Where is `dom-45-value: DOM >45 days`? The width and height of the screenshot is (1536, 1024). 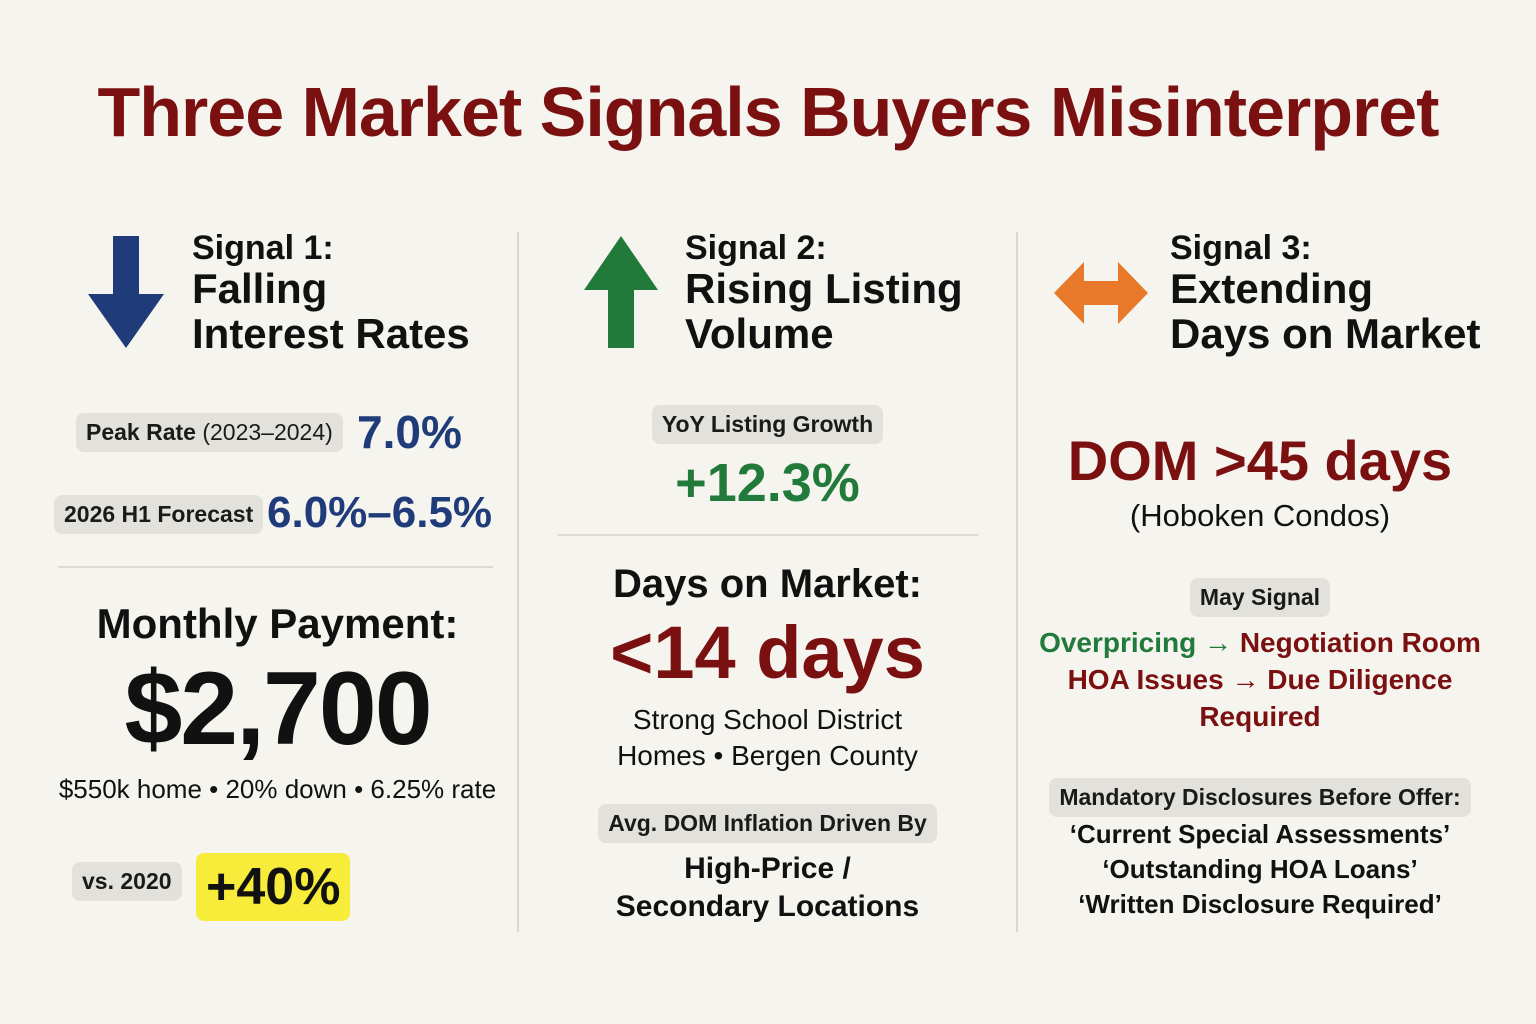
dom-45-value: DOM >45 days is located at coordinates (1260, 460).